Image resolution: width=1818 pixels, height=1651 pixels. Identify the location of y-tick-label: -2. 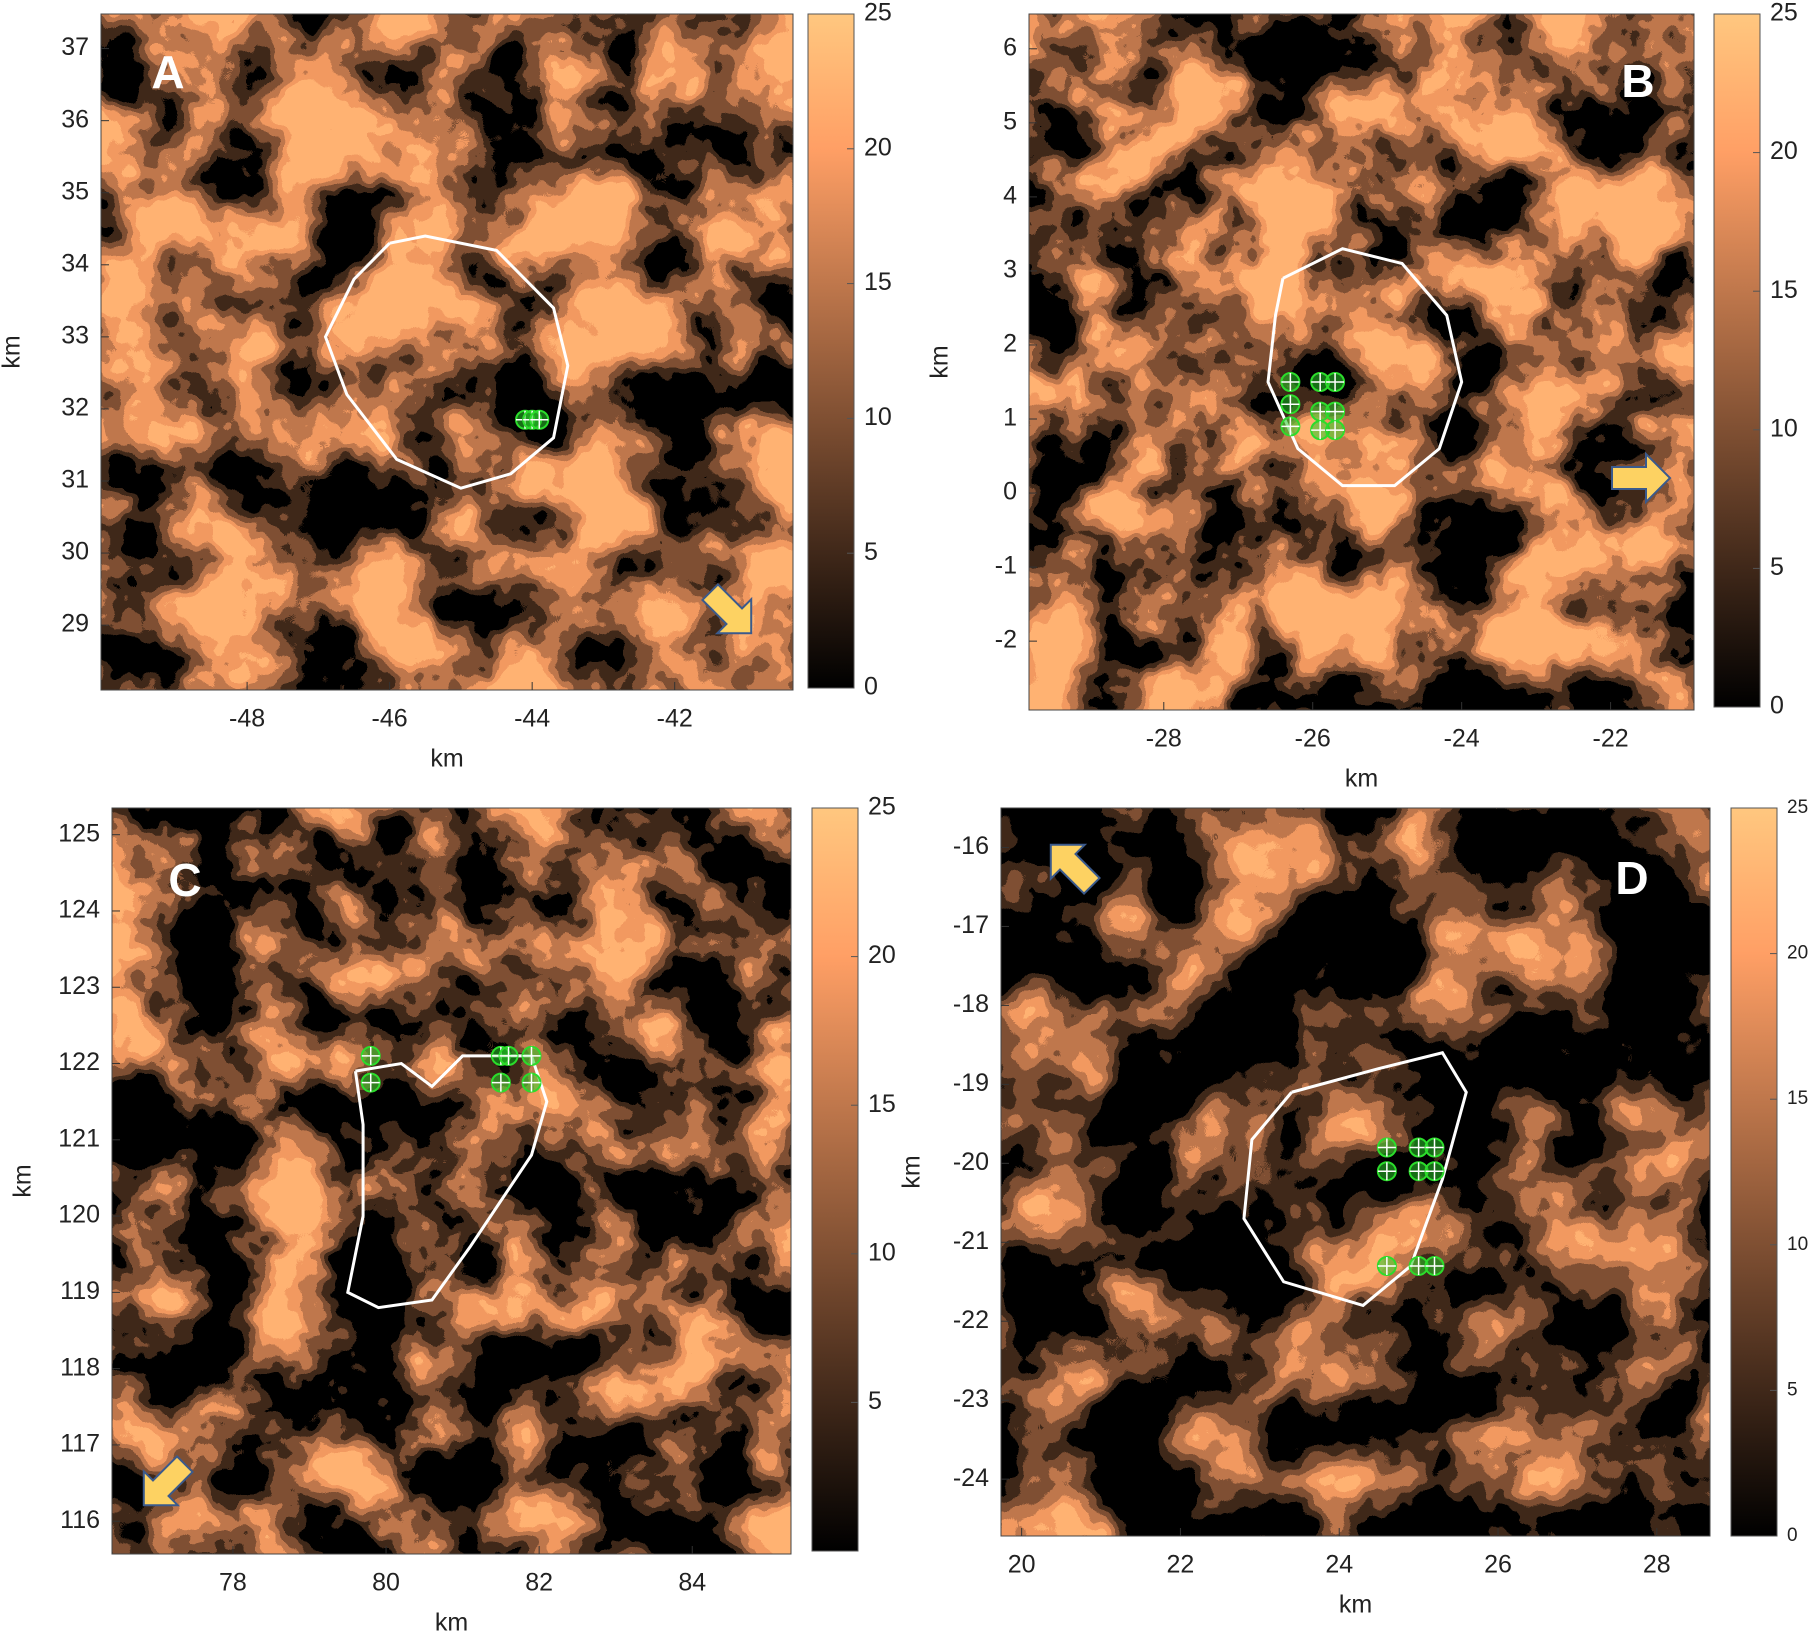
(1006, 640).